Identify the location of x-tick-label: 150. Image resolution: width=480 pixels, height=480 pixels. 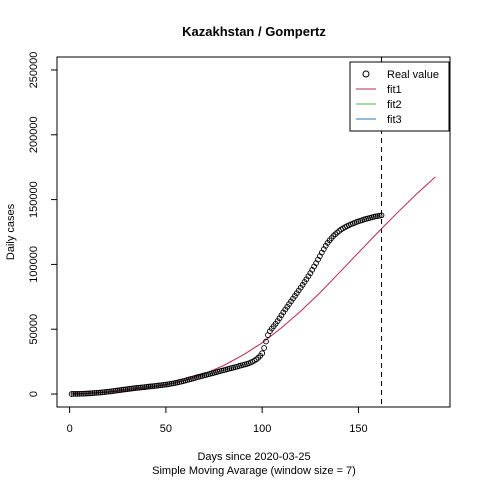
(358, 429).